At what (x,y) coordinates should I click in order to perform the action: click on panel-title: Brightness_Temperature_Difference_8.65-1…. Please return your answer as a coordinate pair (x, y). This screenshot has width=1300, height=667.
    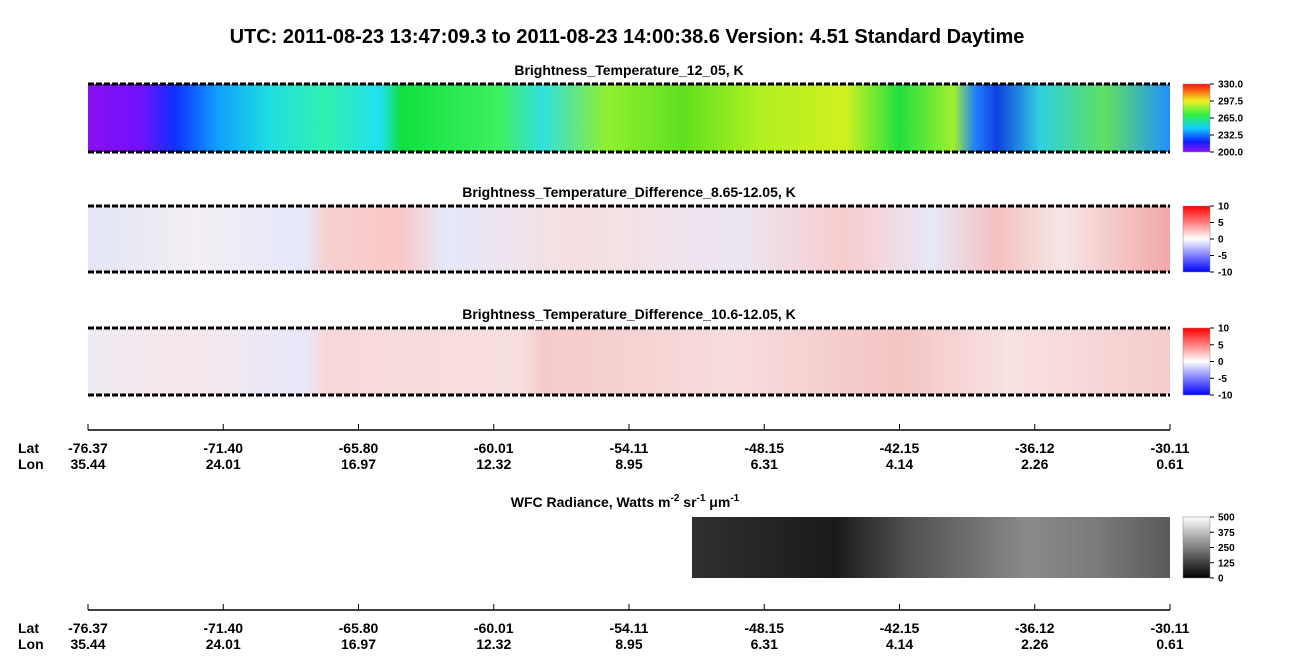
    Looking at the image, I should click on (629, 192).